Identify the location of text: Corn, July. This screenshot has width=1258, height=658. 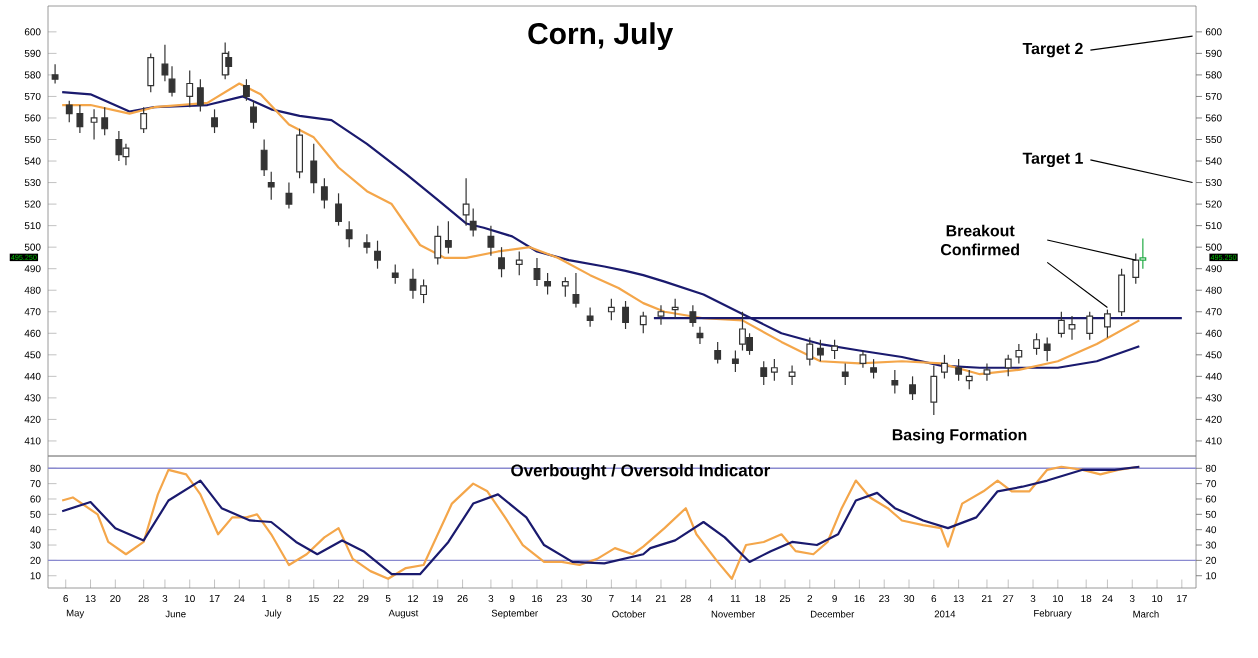
(601, 36).